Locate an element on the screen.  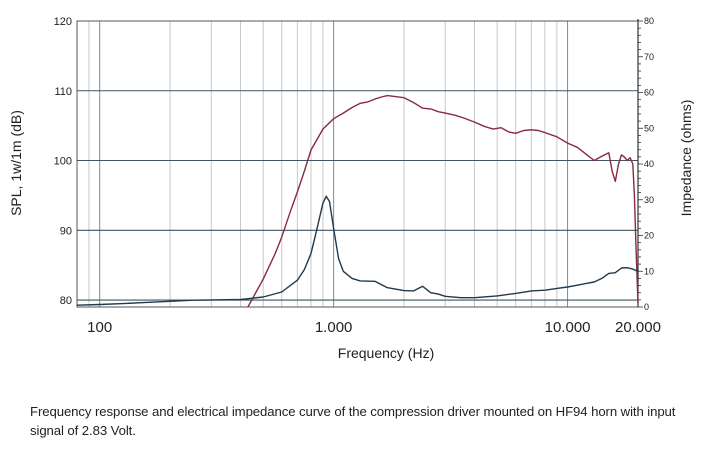
left-tick-label: 110 is located at coordinates (63, 92).